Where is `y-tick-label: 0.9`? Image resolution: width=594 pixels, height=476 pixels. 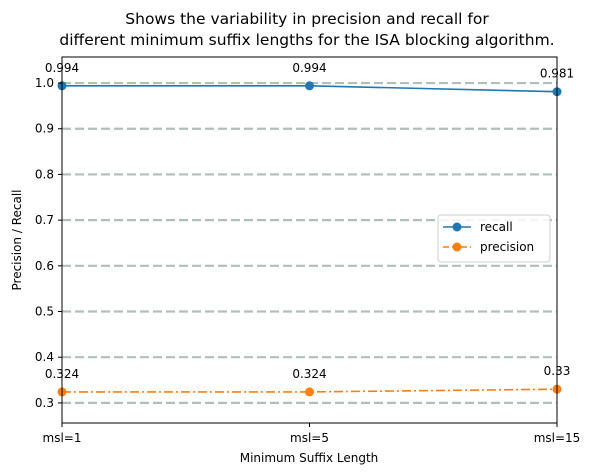 y-tick-label: 0.9 is located at coordinates (44, 129).